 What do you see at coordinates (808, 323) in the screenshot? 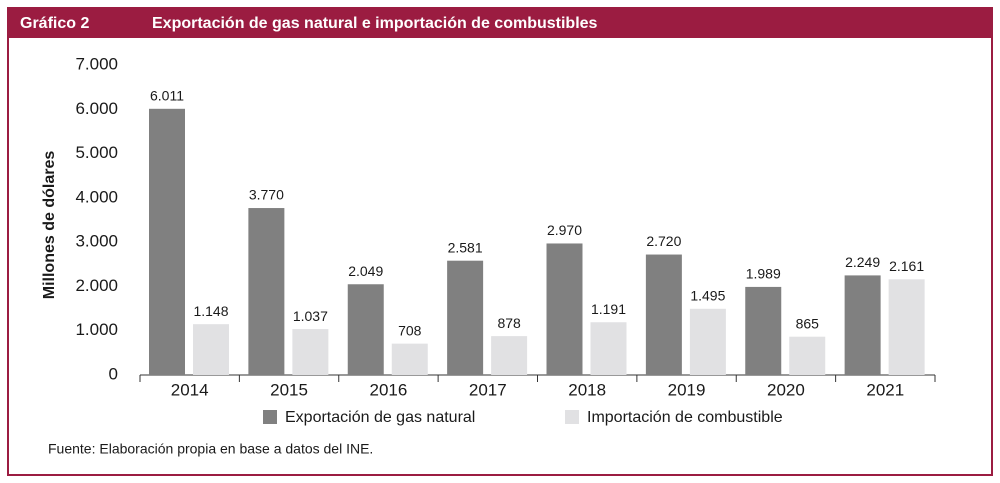
I see `data-label: 865` at bounding box center [808, 323].